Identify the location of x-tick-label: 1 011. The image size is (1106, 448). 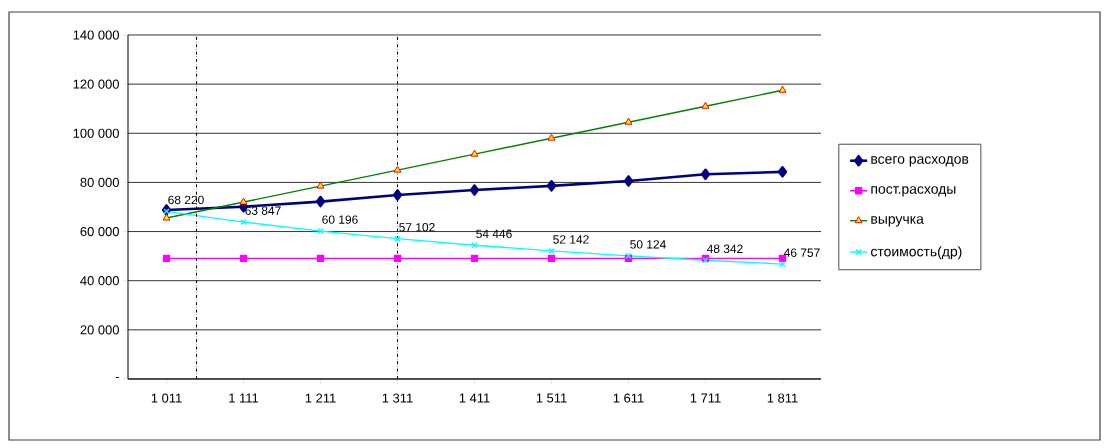
(166, 398).